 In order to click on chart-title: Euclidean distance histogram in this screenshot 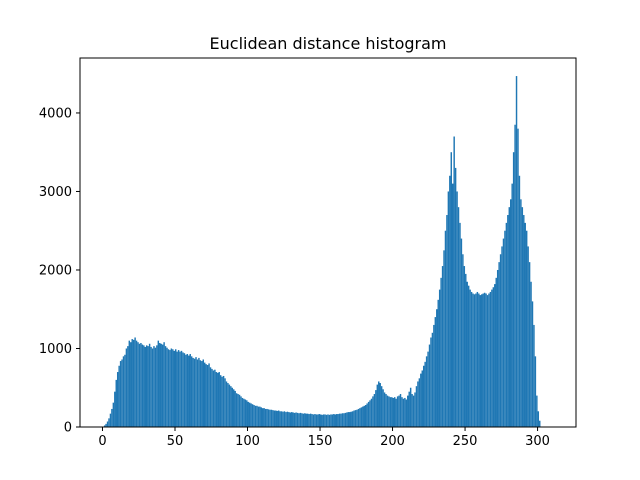, I will do `click(328, 43)`.